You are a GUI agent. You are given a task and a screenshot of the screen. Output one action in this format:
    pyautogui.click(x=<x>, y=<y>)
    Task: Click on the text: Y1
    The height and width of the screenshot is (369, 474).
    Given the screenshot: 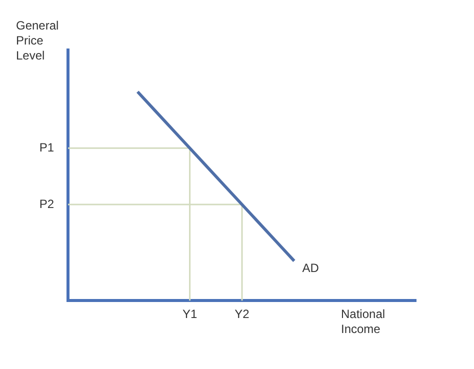 What is the action you would take?
    pyautogui.click(x=190, y=313)
    